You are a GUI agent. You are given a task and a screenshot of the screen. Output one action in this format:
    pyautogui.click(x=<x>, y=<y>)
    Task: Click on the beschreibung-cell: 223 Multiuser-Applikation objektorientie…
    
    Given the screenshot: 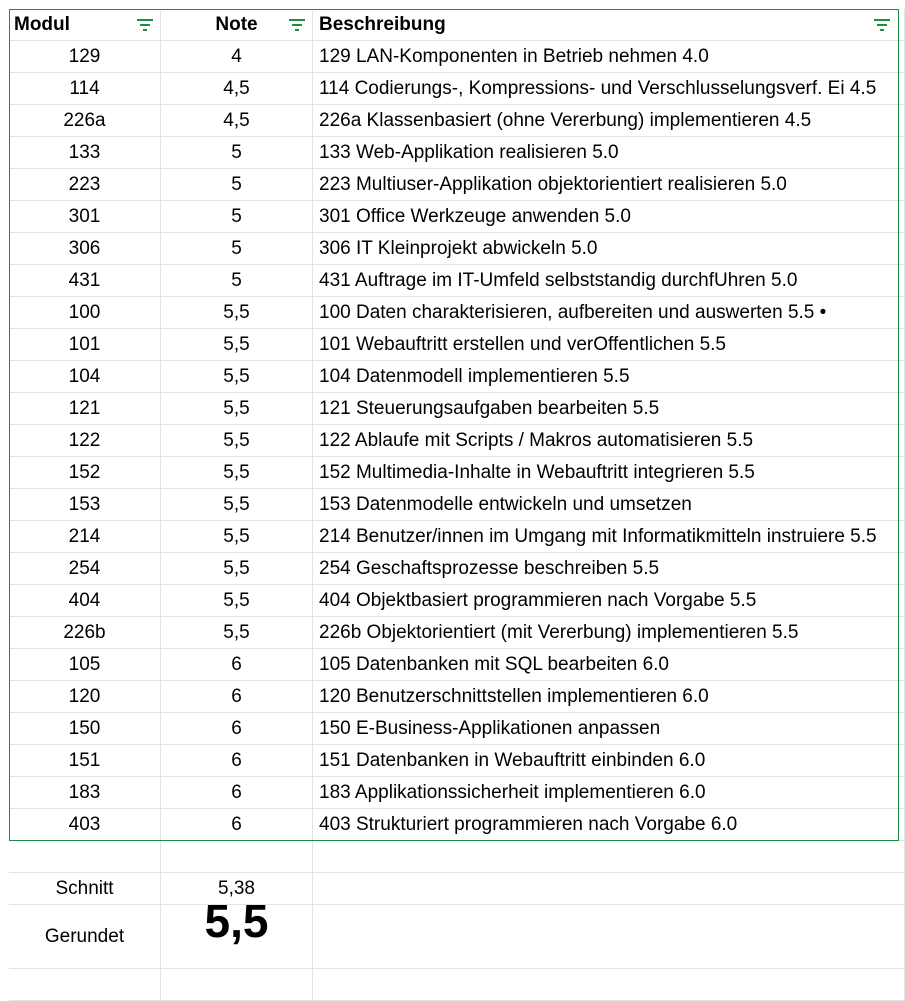 What is the action you would take?
    pyautogui.click(x=609, y=185)
    